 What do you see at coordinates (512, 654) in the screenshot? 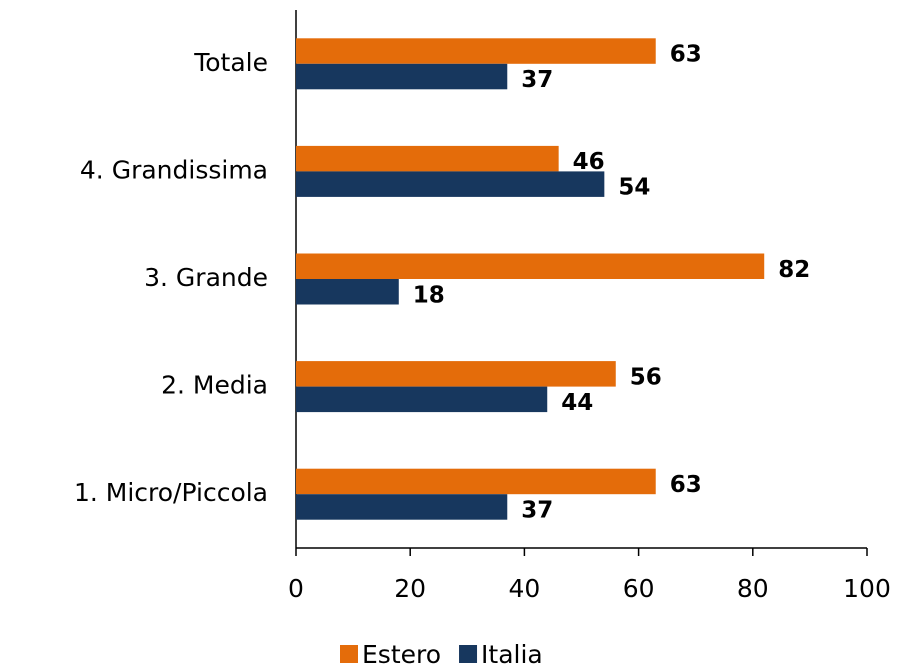
I see `legend-label: Italia` at bounding box center [512, 654].